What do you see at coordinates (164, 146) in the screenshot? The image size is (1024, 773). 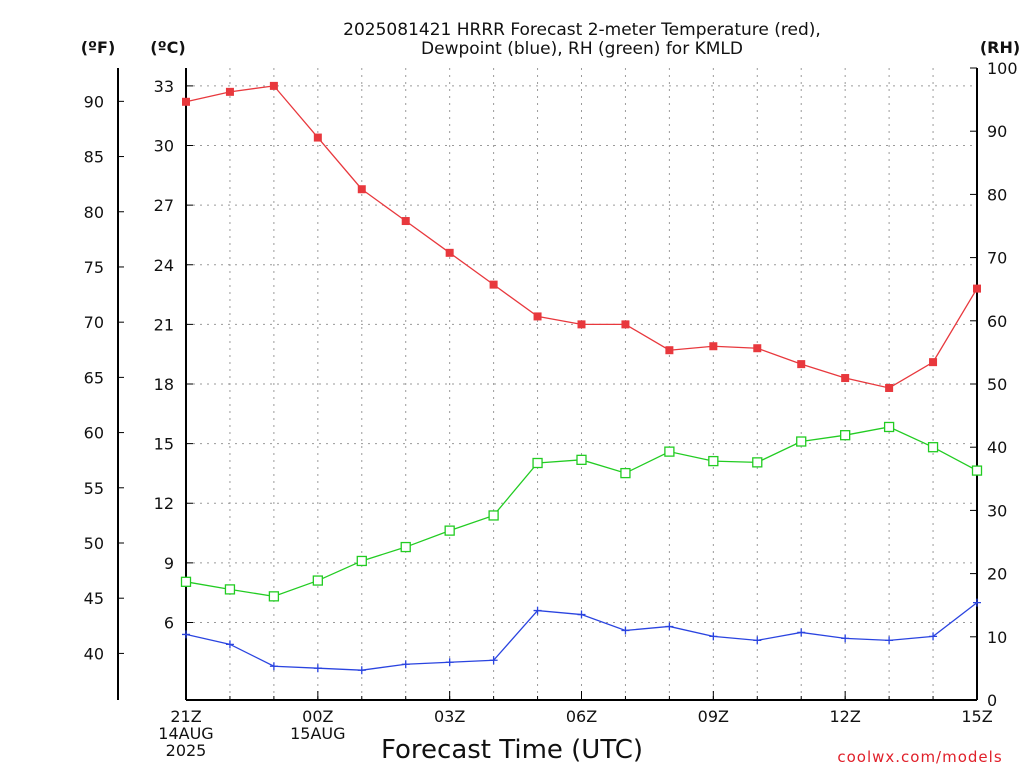 I see `celsius-tick-label: 30` at bounding box center [164, 146].